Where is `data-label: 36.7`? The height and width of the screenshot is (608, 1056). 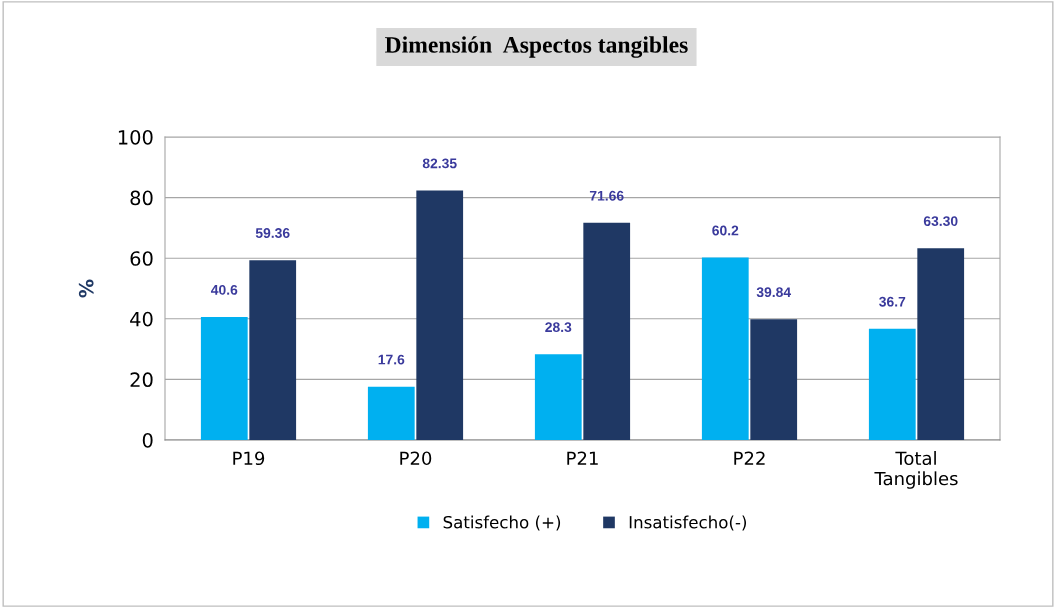 data-label: 36.7 is located at coordinates (892, 301).